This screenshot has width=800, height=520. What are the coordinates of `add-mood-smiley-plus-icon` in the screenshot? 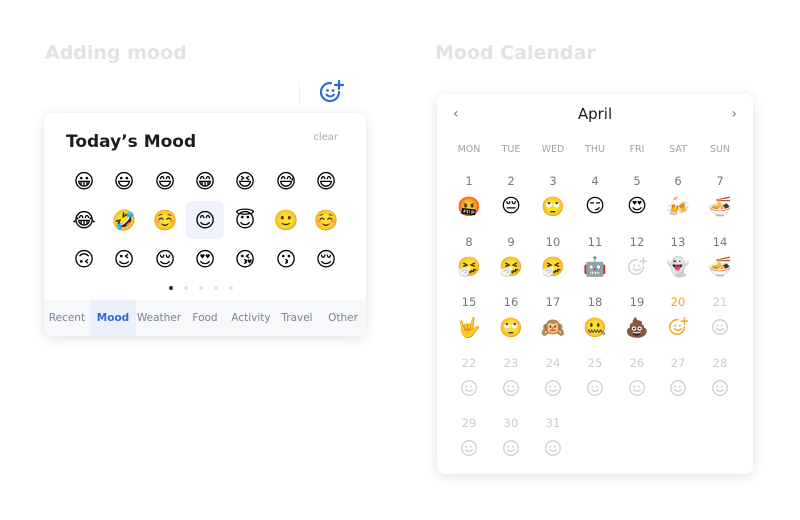 It's located at (637, 267).